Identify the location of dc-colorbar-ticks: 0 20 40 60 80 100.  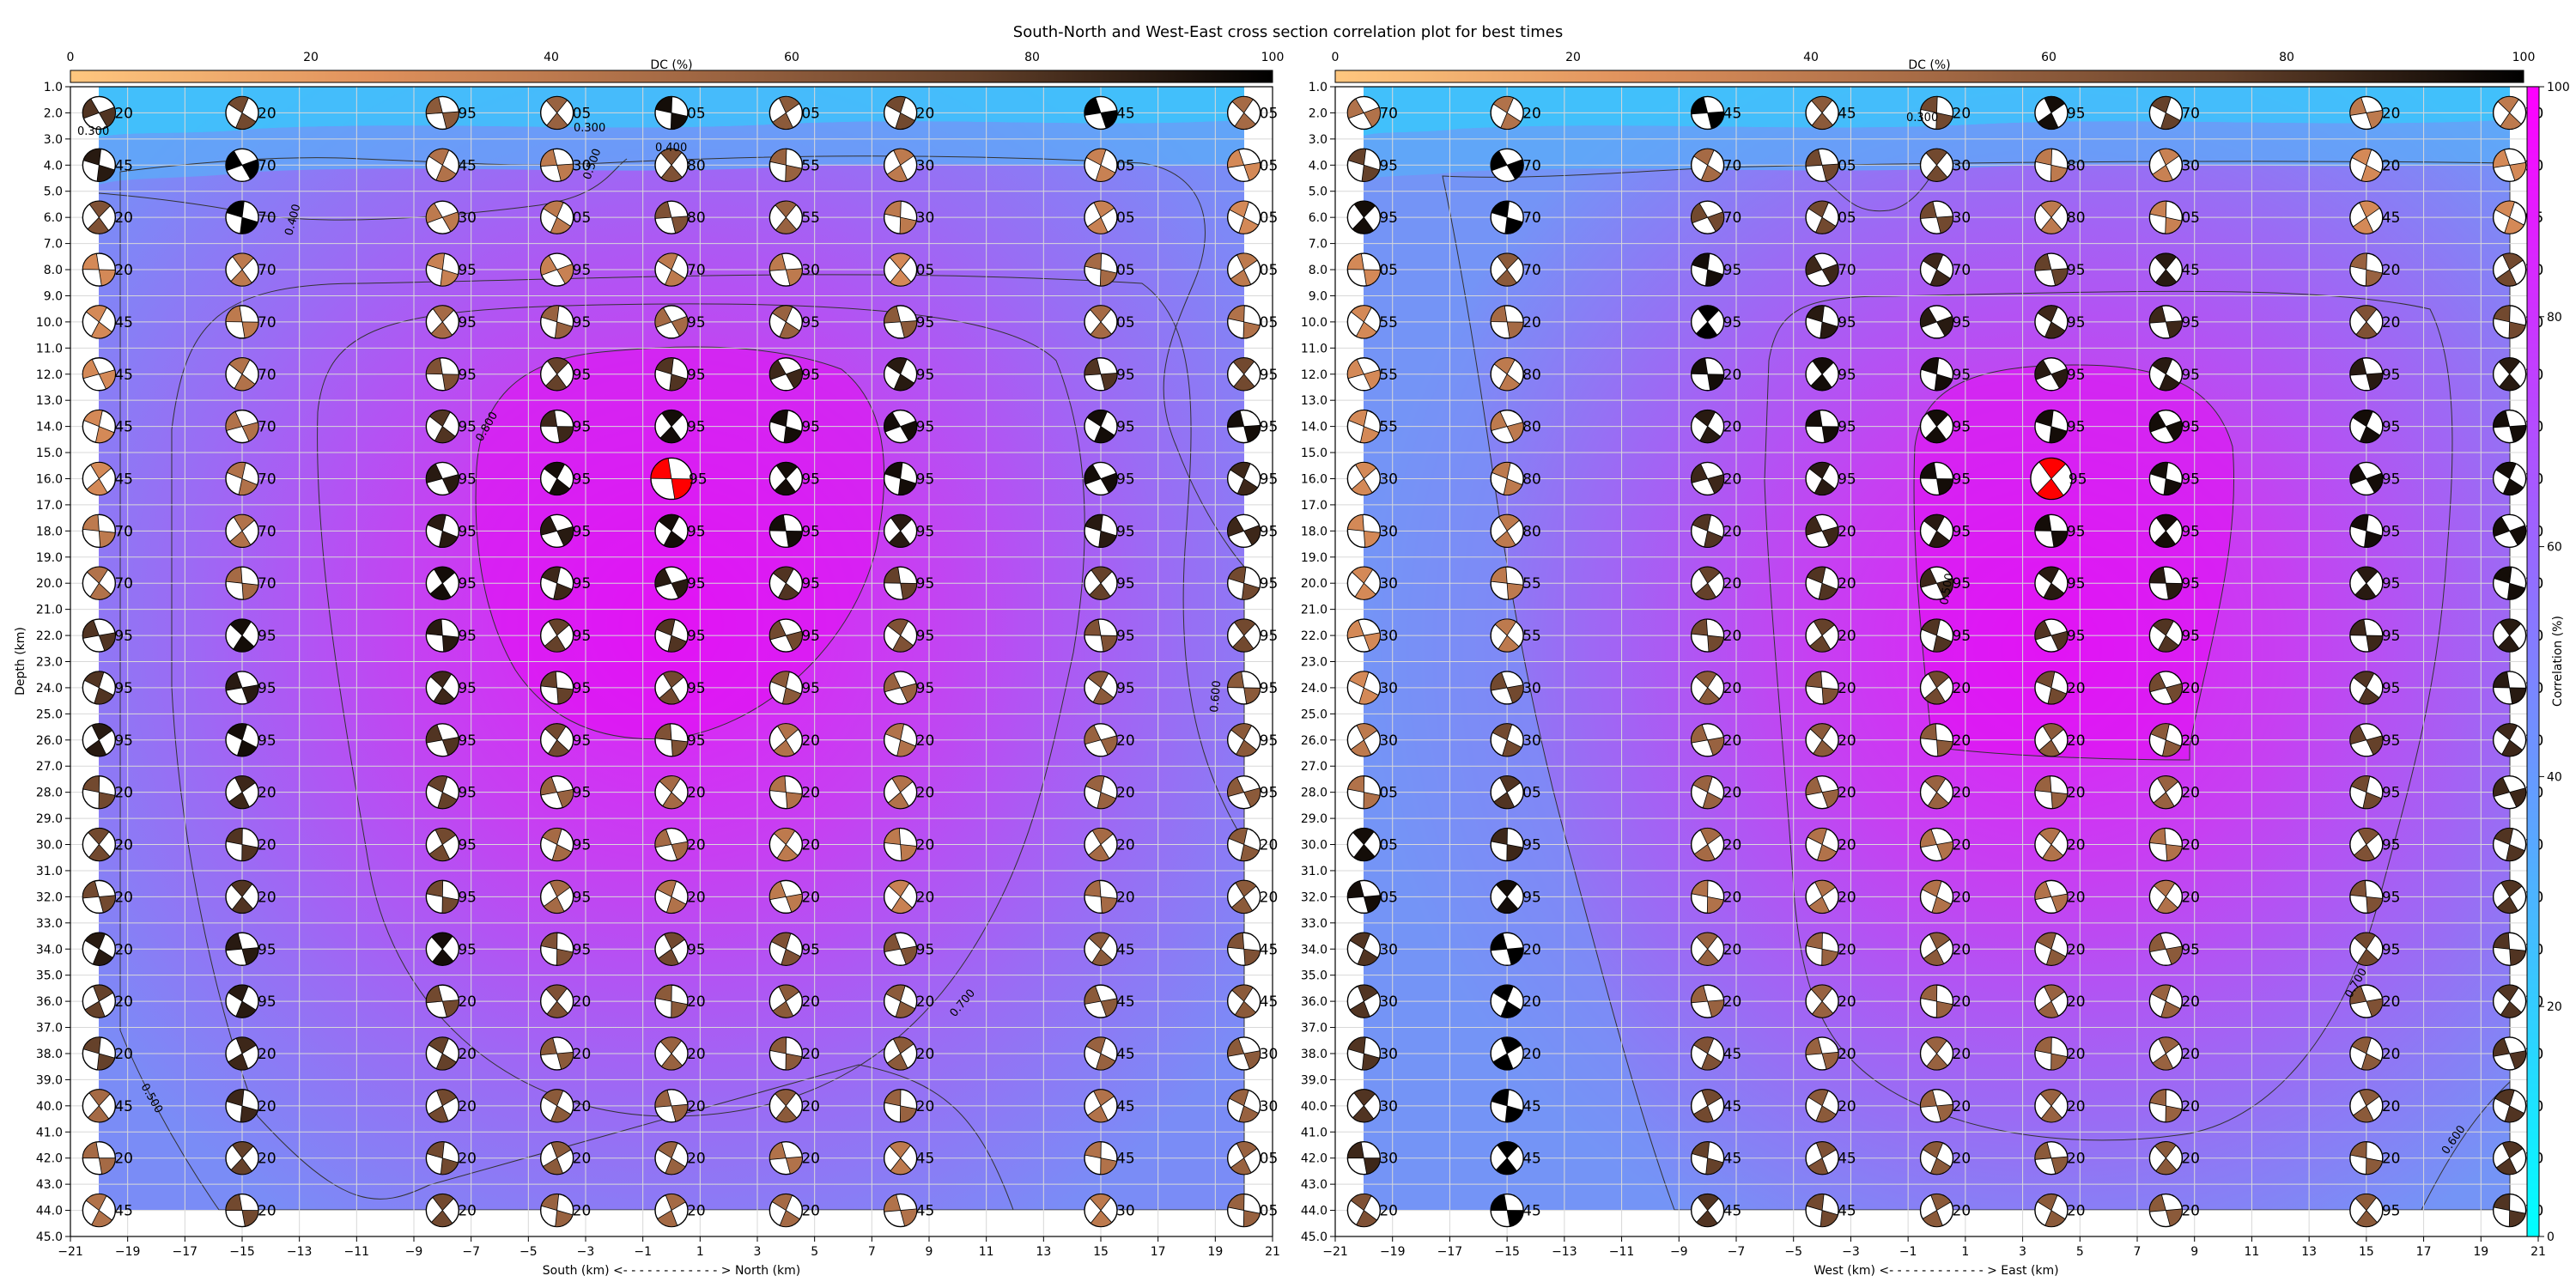
(1934, 58).